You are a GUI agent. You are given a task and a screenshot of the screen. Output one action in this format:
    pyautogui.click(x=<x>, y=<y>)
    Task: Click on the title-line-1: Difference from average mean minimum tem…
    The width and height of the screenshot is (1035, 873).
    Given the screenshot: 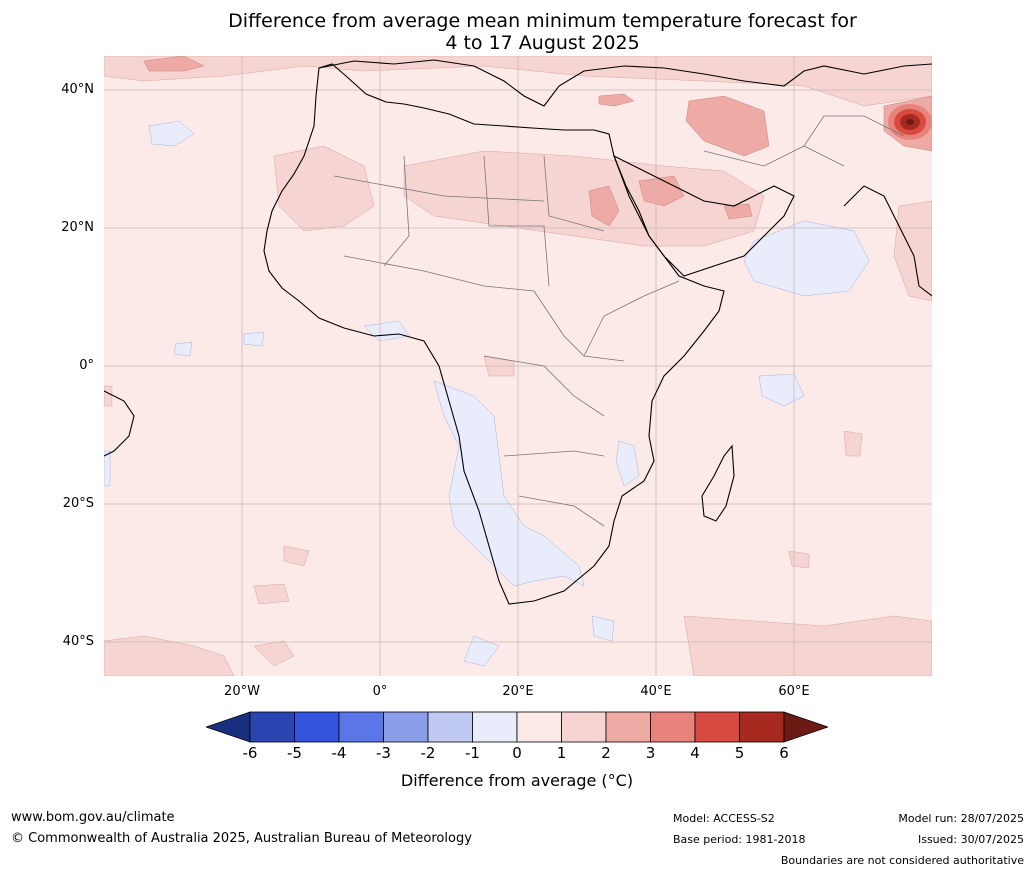 What is the action you would take?
    pyautogui.click(x=542, y=21)
    